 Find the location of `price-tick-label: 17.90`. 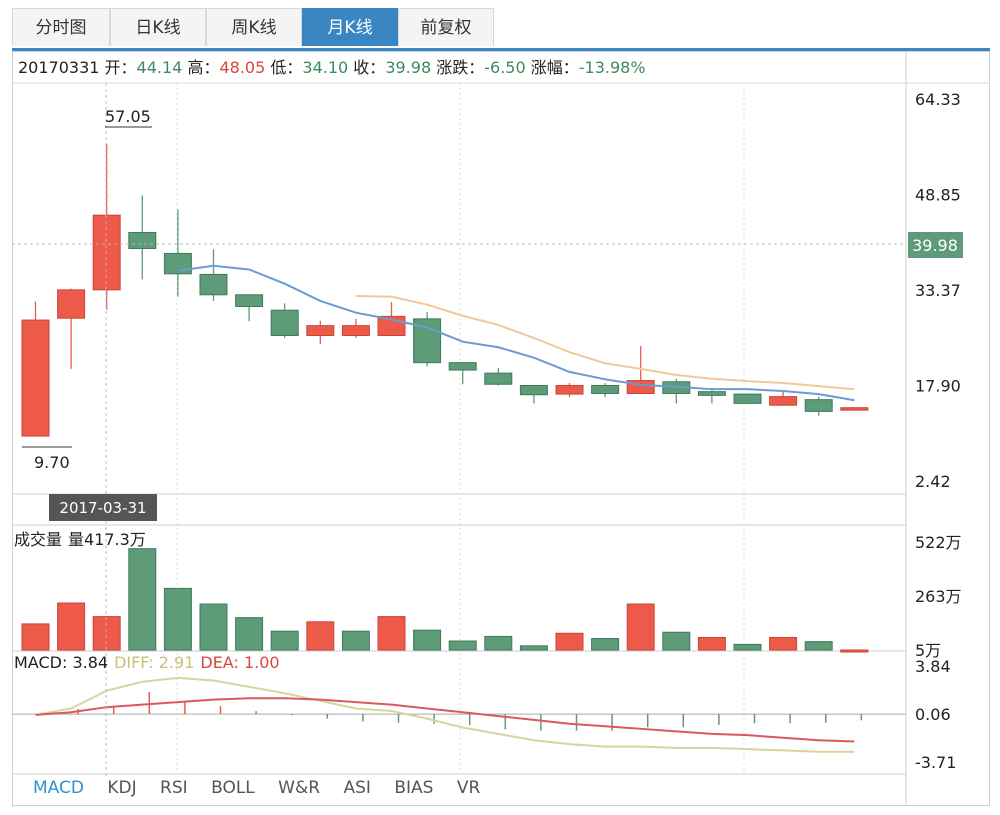

price-tick-label: 17.90 is located at coordinates (938, 385).